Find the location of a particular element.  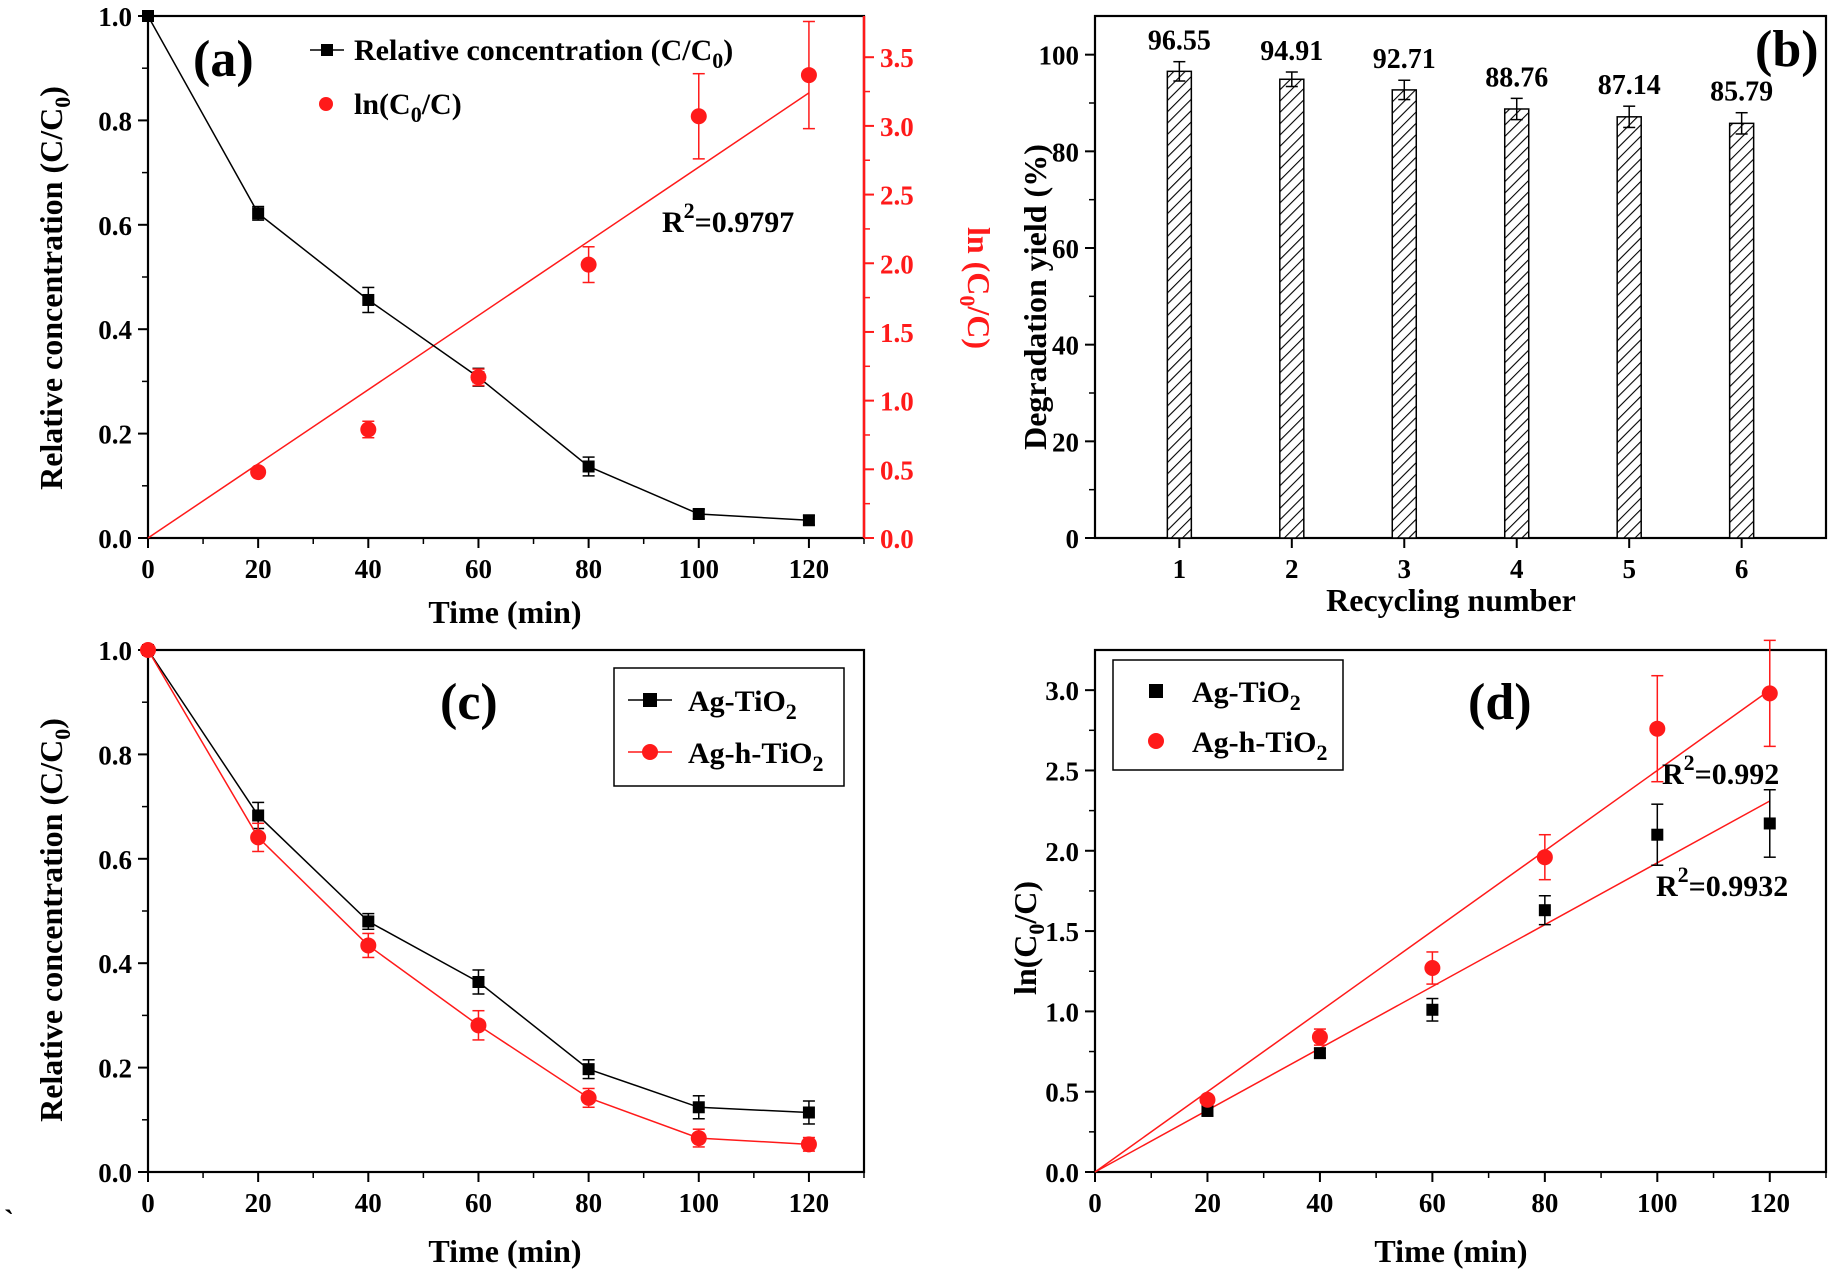

panel-a-x-tick-label: 60 is located at coordinates (478, 569).